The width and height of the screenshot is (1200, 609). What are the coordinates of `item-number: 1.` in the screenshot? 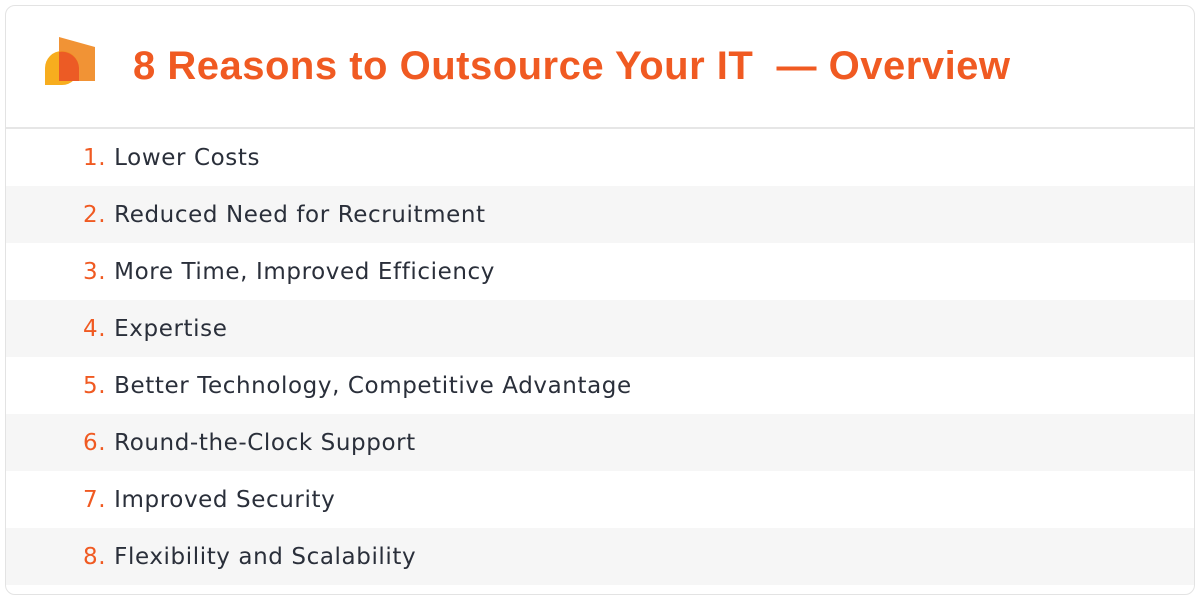 It's located at (95, 157).